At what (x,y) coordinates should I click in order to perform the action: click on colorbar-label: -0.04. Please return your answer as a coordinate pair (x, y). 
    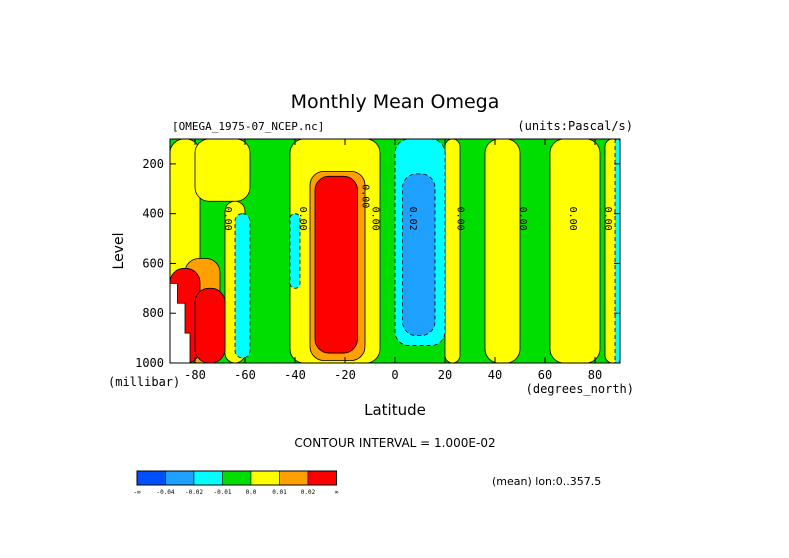
    Looking at the image, I should click on (165, 492).